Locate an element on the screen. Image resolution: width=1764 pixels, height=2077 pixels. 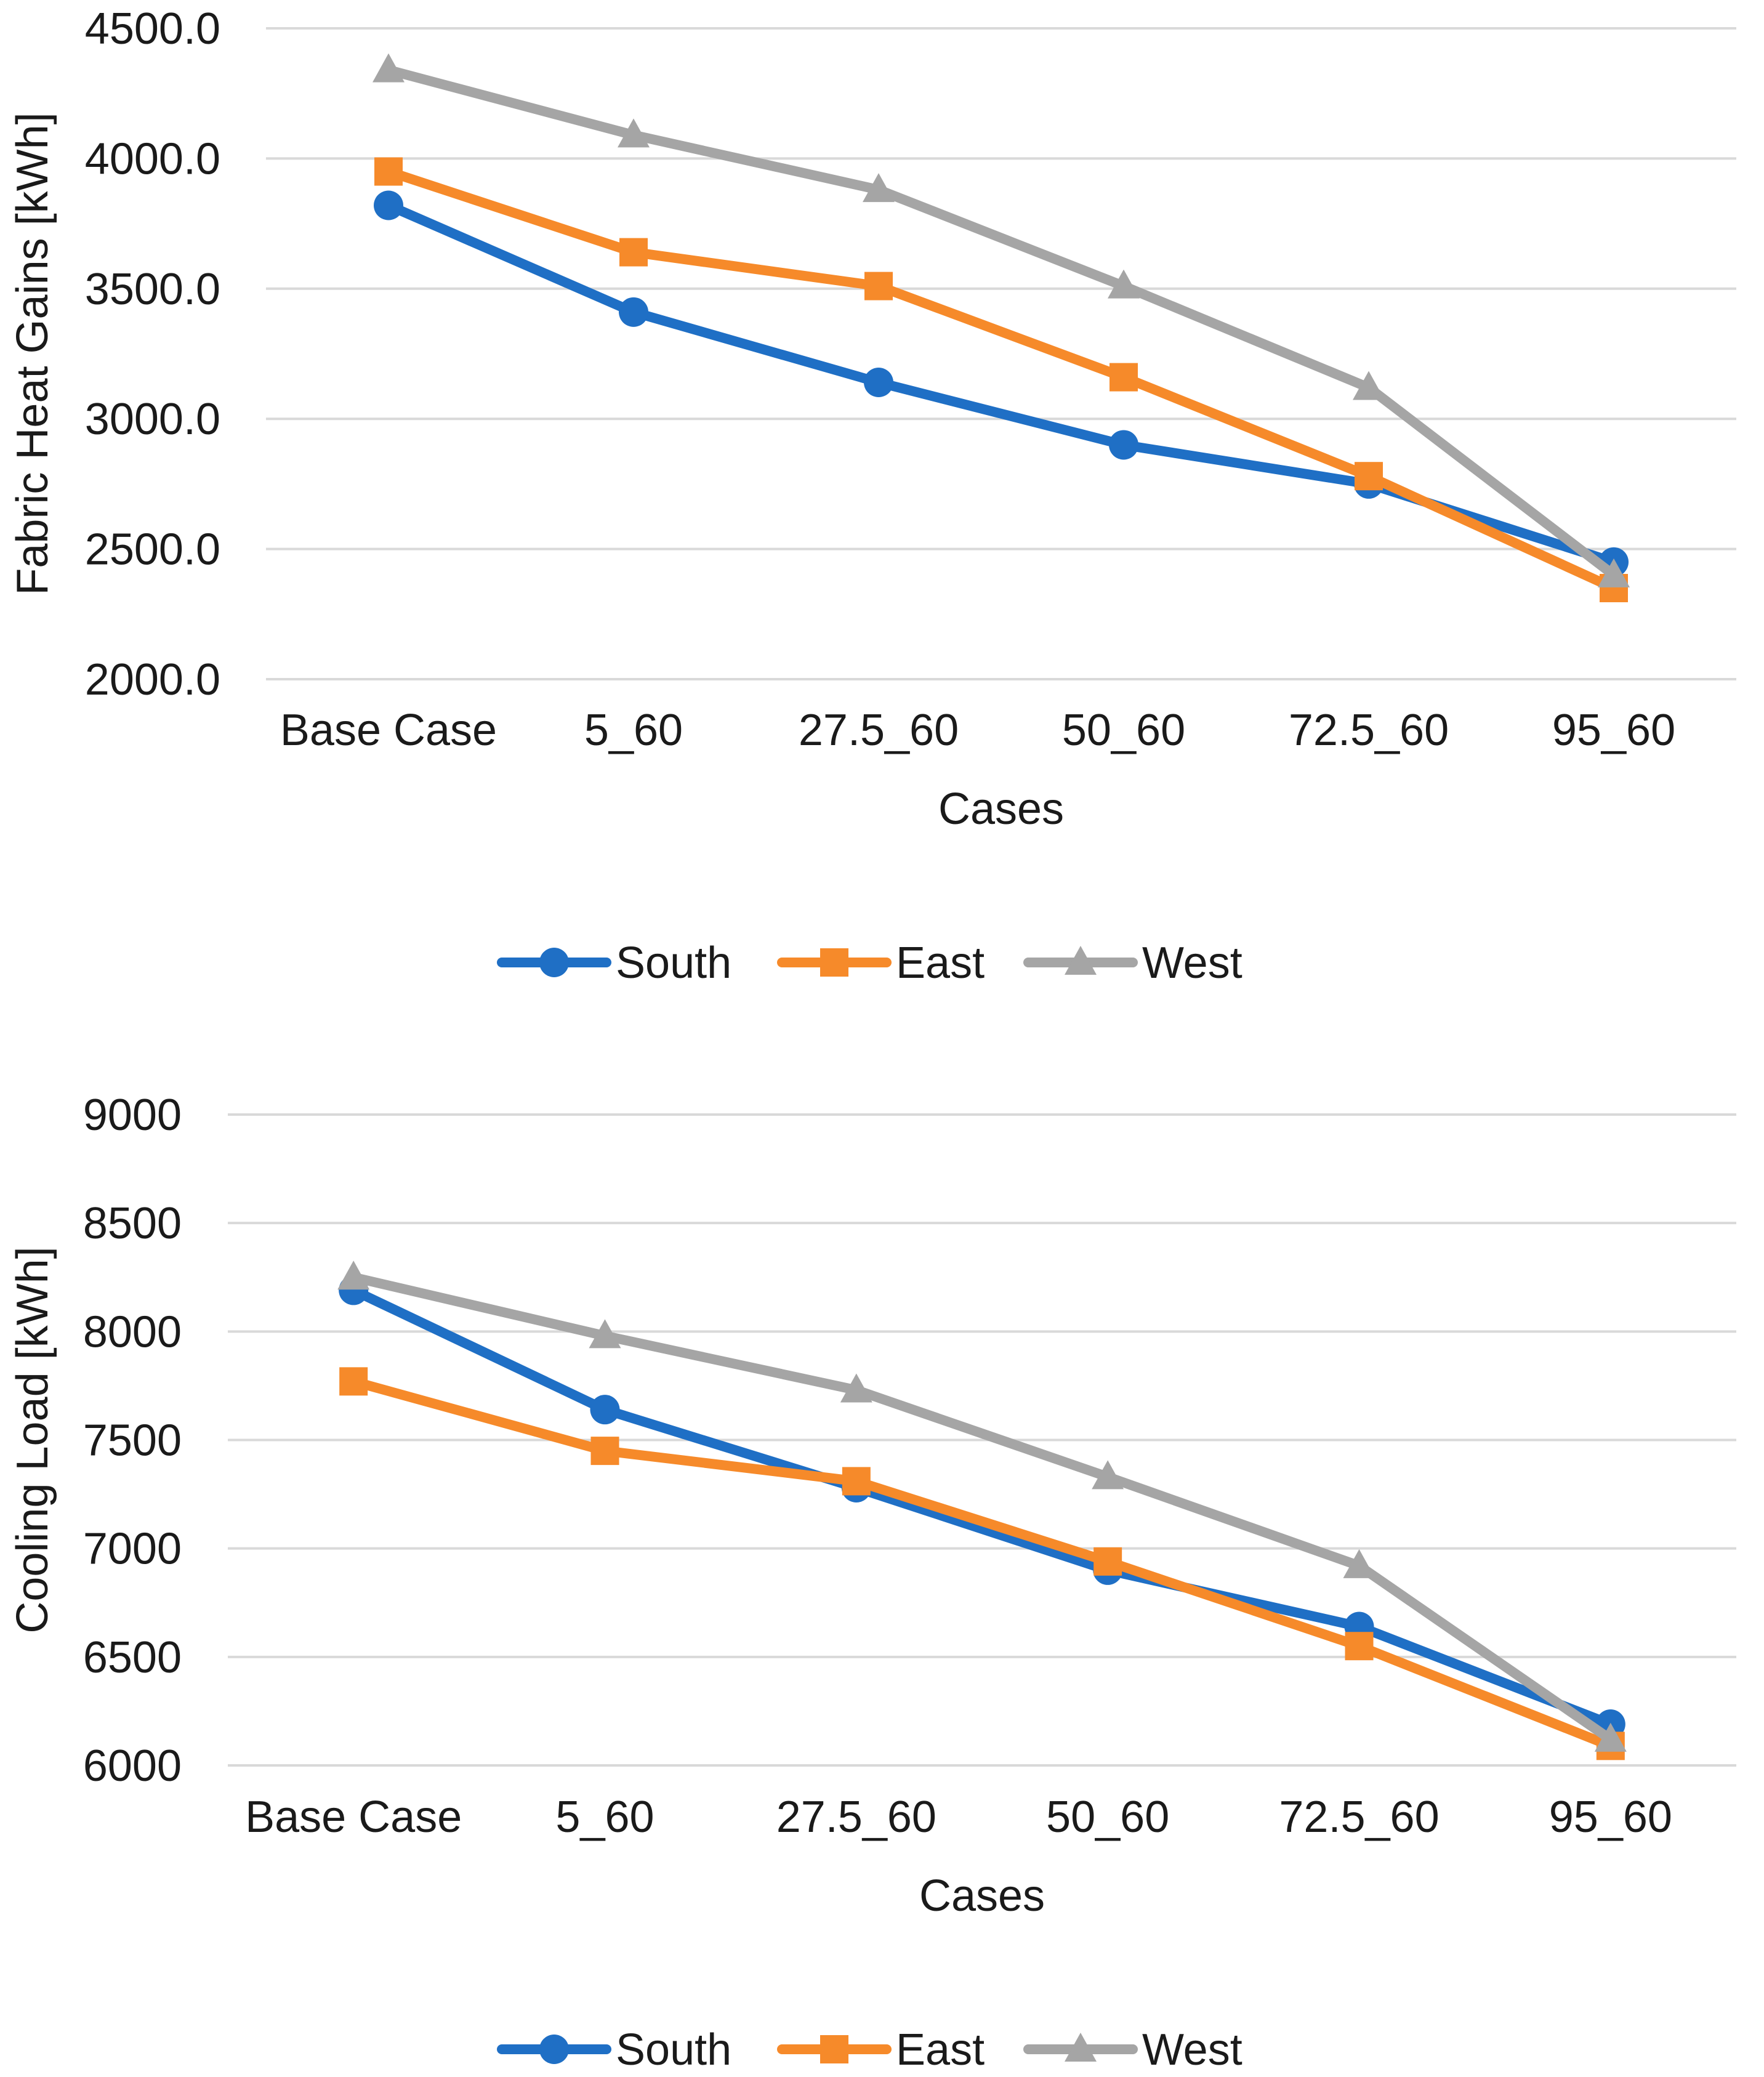
y-tick-label: 6000 is located at coordinates (132, 1766).